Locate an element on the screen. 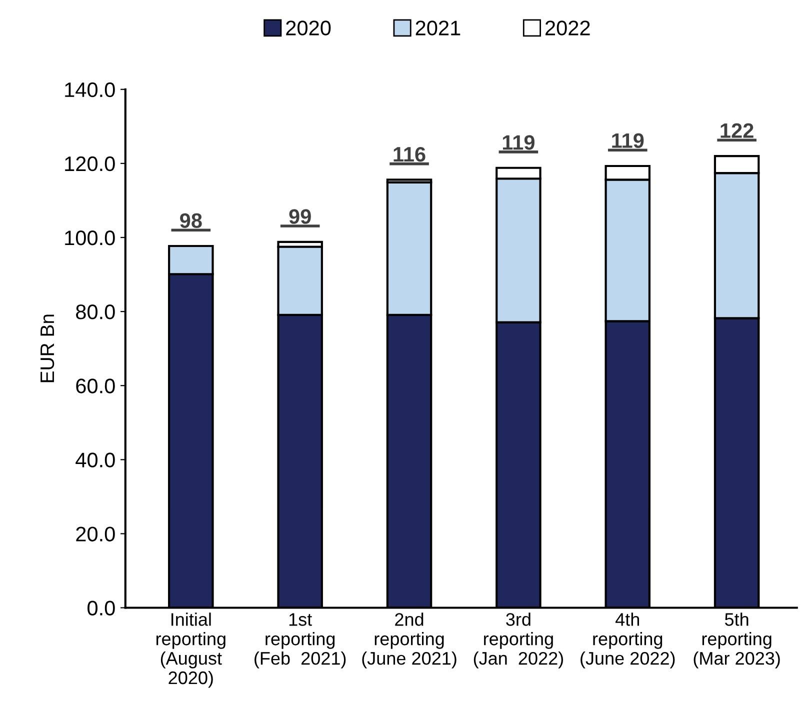  total-label: 98 is located at coordinates (191, 220).